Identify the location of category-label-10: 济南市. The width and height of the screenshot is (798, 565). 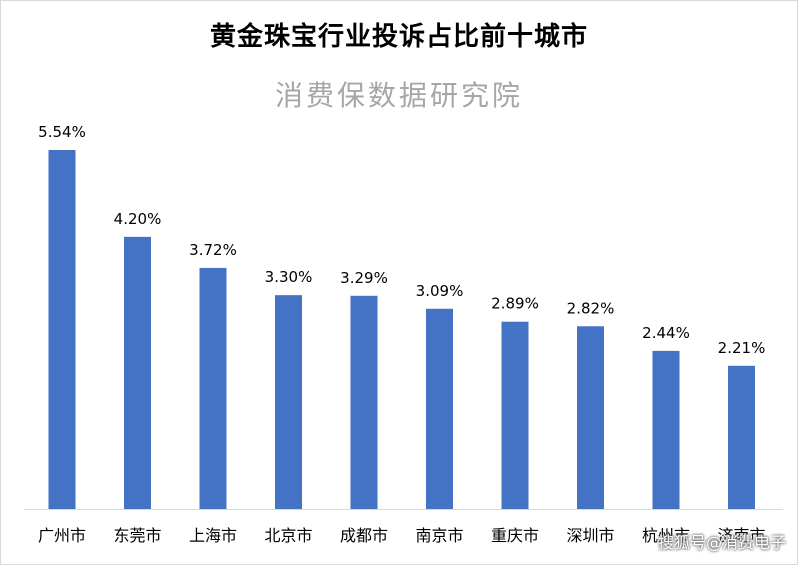
(741, 535).